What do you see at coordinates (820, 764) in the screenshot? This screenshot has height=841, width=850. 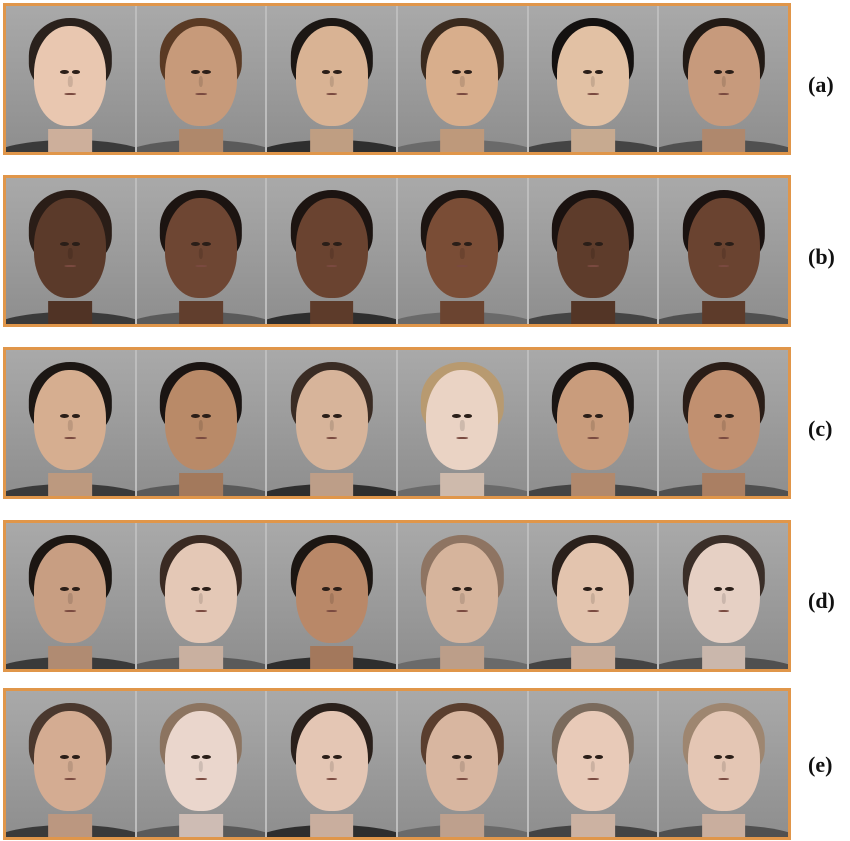 I see `row-label: (e)` at bounding box center [820, 764].